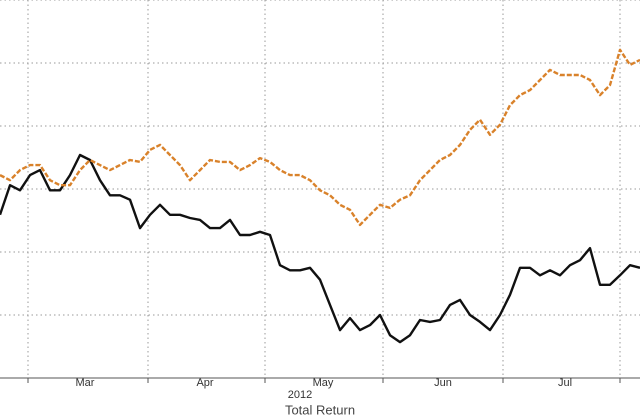 The width and height of the screenshot is (640, 420). I want to click on year-label: 2012, so click(300, 395).